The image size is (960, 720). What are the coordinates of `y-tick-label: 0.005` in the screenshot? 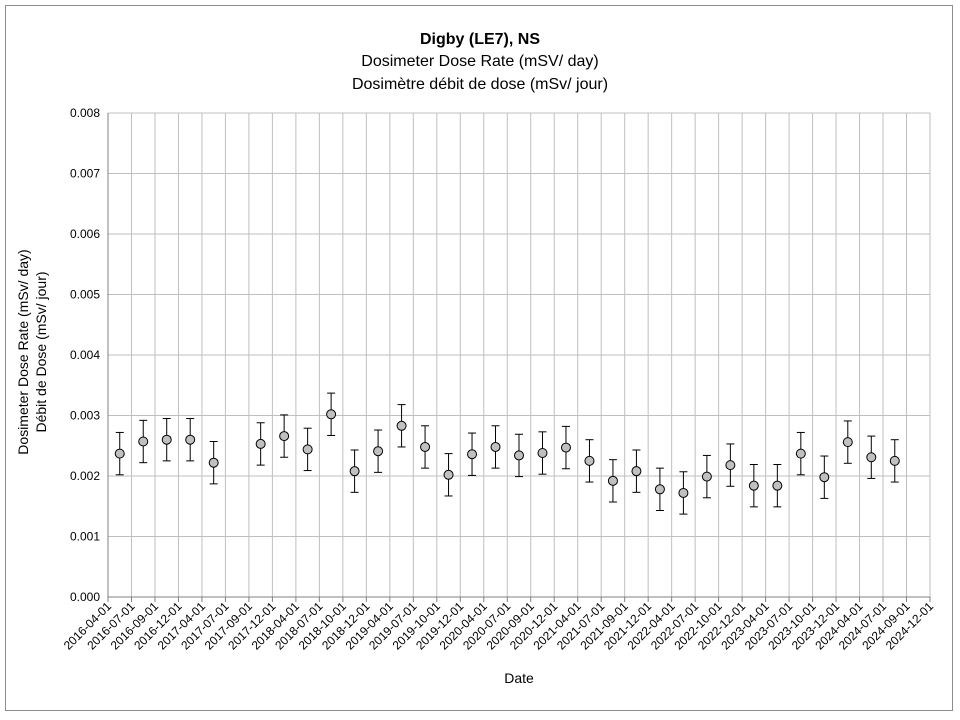 It's located at (85, 295).